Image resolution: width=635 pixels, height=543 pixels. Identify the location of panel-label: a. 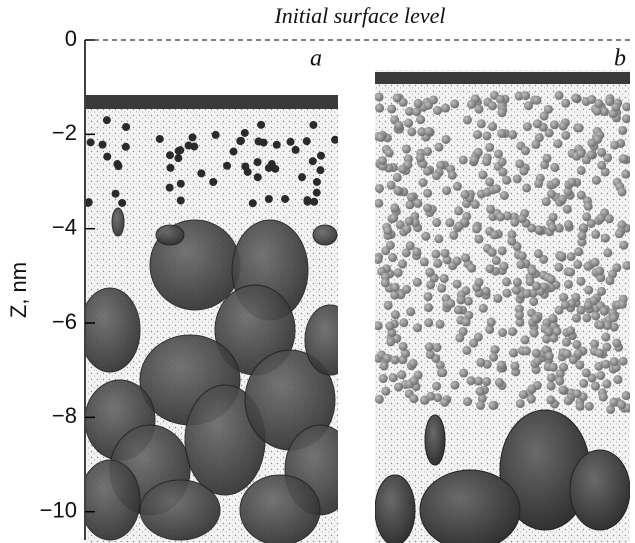
(316, 59).